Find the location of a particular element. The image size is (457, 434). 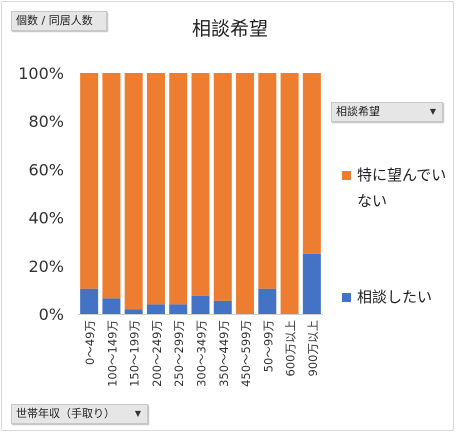

value-field-button: 個数 / 同居人数 is located at coordinates (59, 21).